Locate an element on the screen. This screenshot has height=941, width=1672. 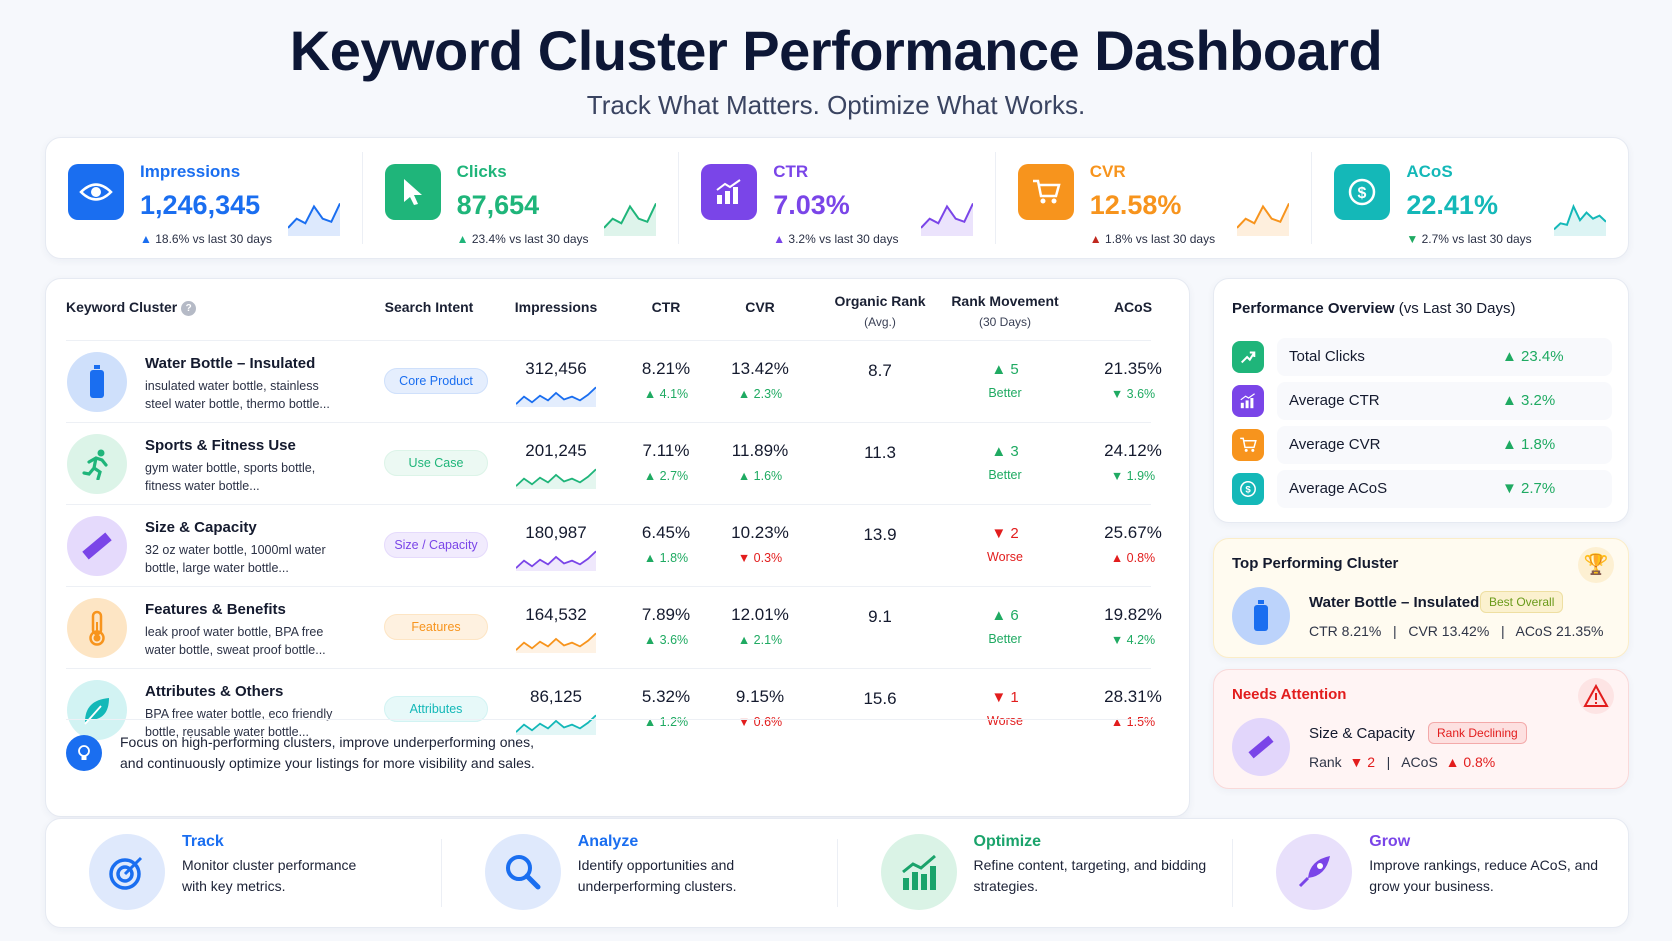
ctr-cell: 5.32% ▲ 1.2% is located at coordinates (666, 708).